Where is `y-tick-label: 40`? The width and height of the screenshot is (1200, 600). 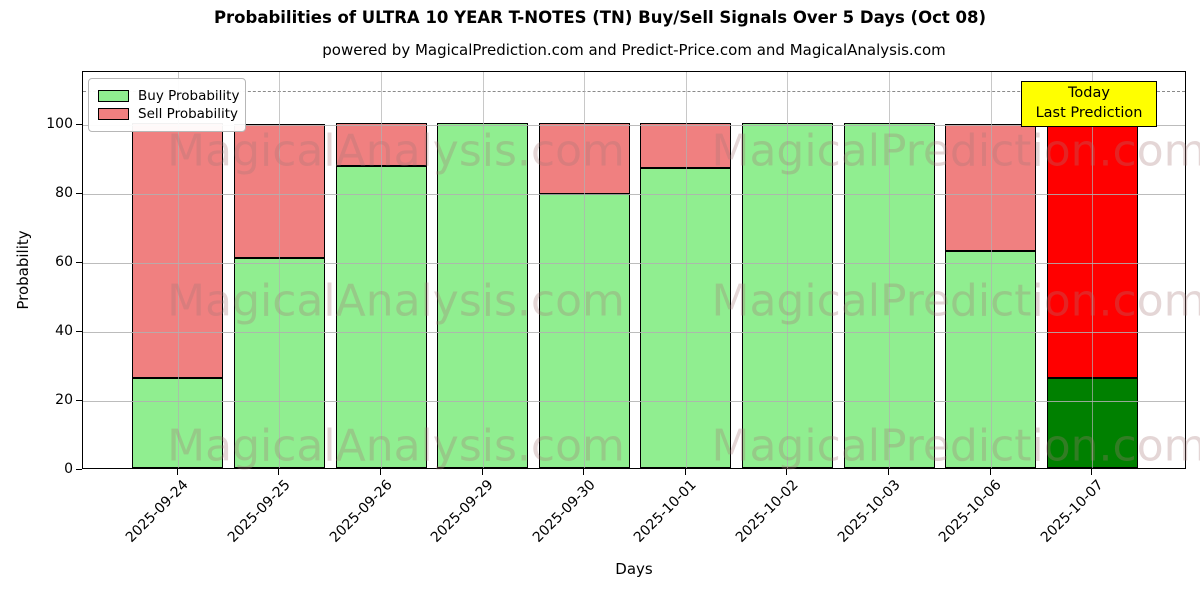 y-tick-label: 40 is located at coordinates (64, 331).